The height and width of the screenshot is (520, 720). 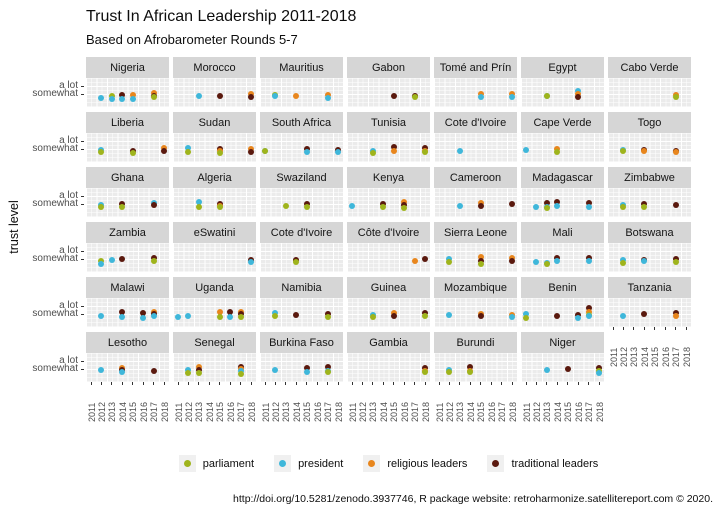 What do you see at coordinates (301, 192) in the screenshot?
I see `facet-swaziland: Swaziland` at bounding box center [301, 192].